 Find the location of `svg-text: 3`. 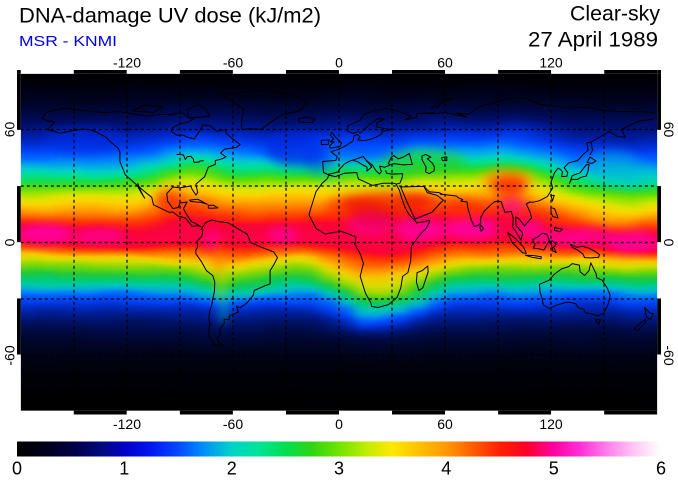

svg-text: 3 is located at coordinates (339, 469).